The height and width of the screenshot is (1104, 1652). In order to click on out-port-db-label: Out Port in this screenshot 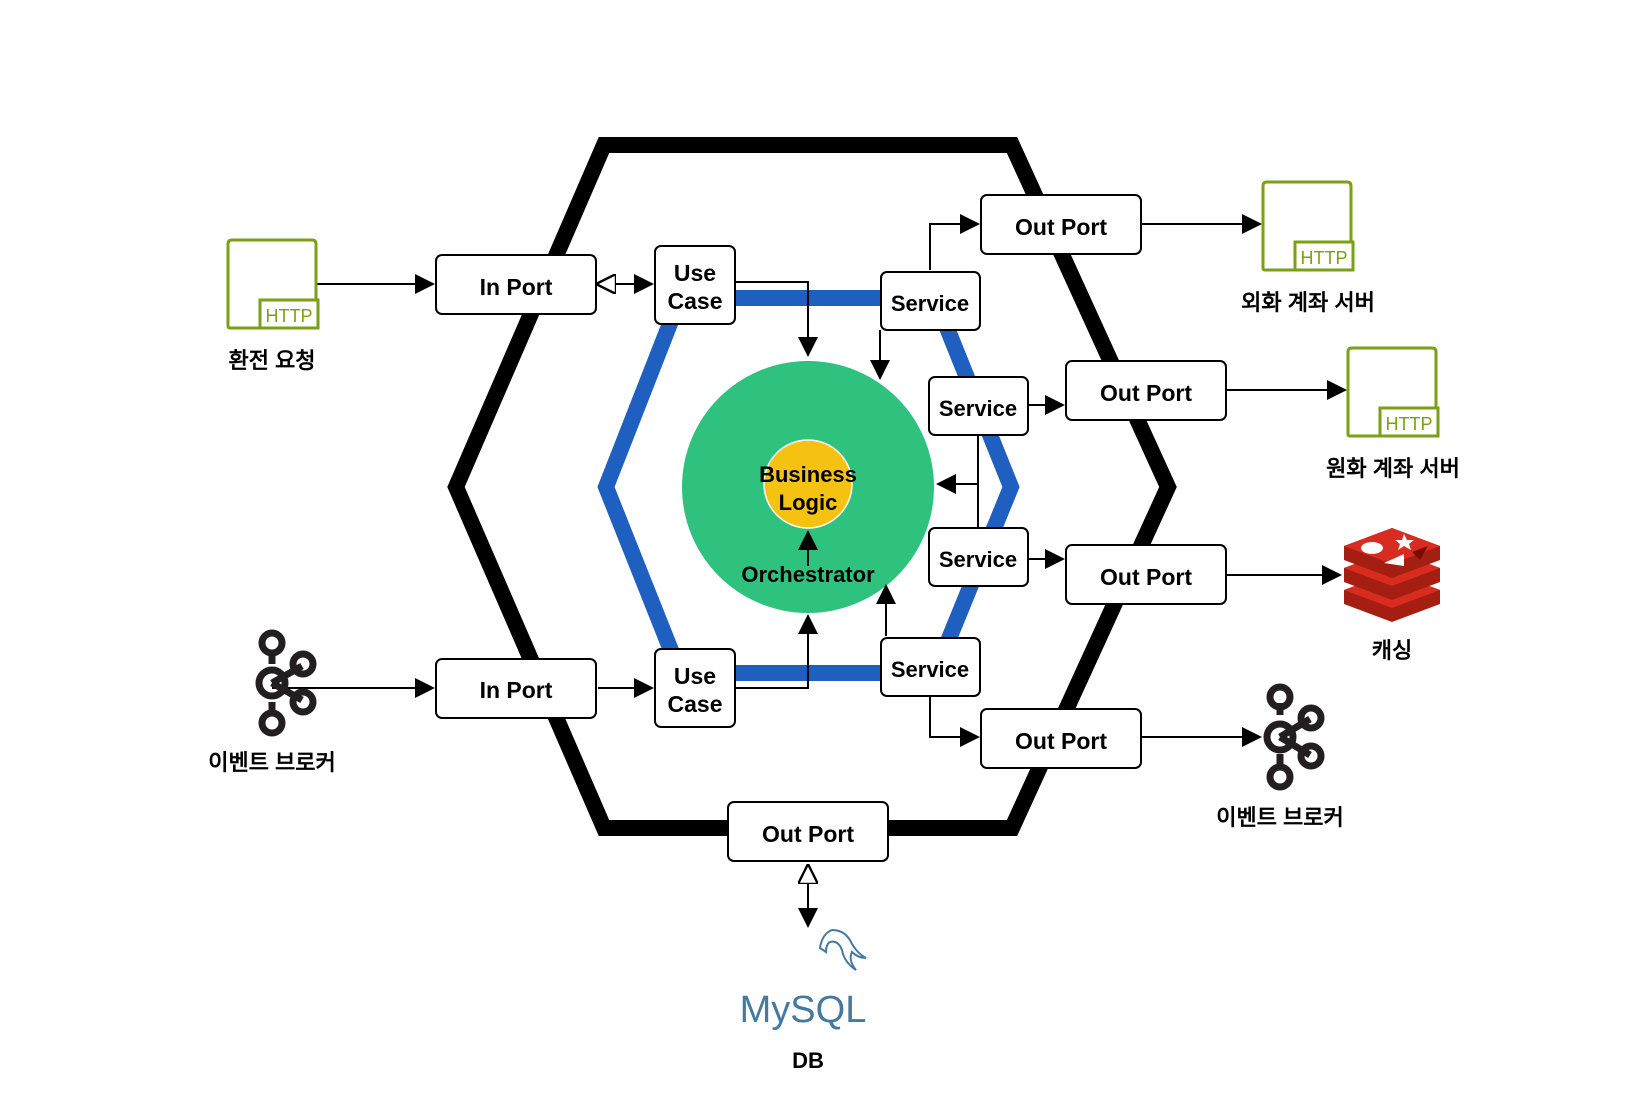, I will do `click(808, 834)`.